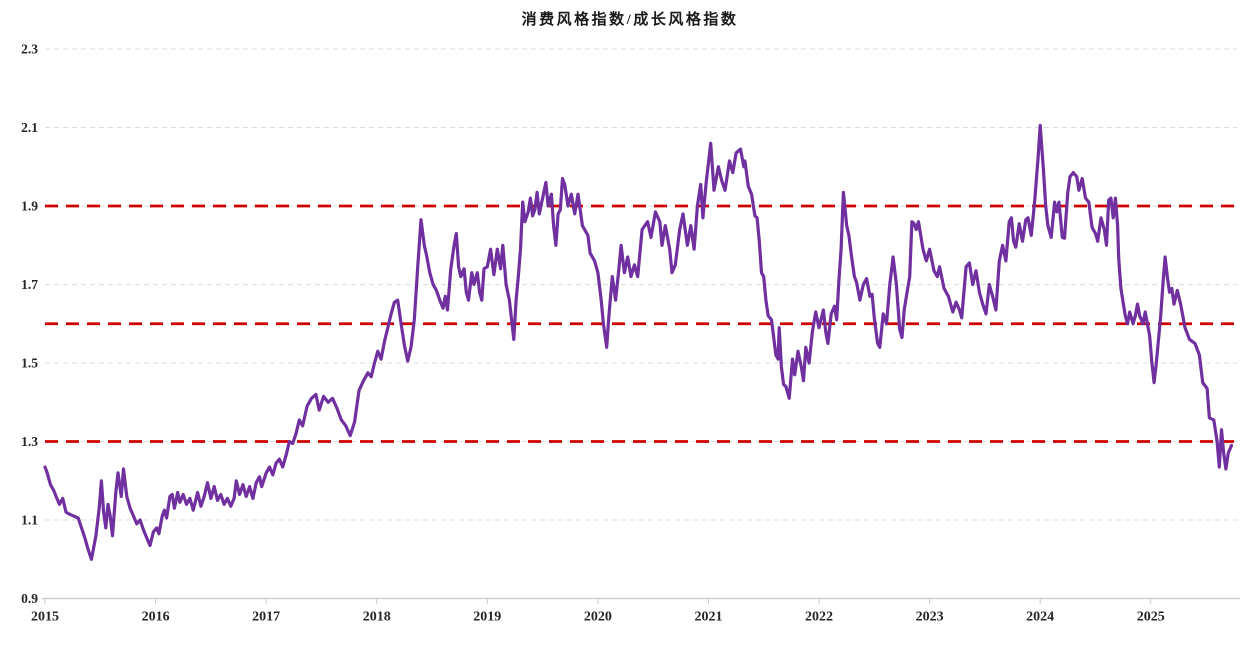 This screenshot has width=1260, height=651. I want to click on x-tick-label-2017: 2017, so click(266, 617).